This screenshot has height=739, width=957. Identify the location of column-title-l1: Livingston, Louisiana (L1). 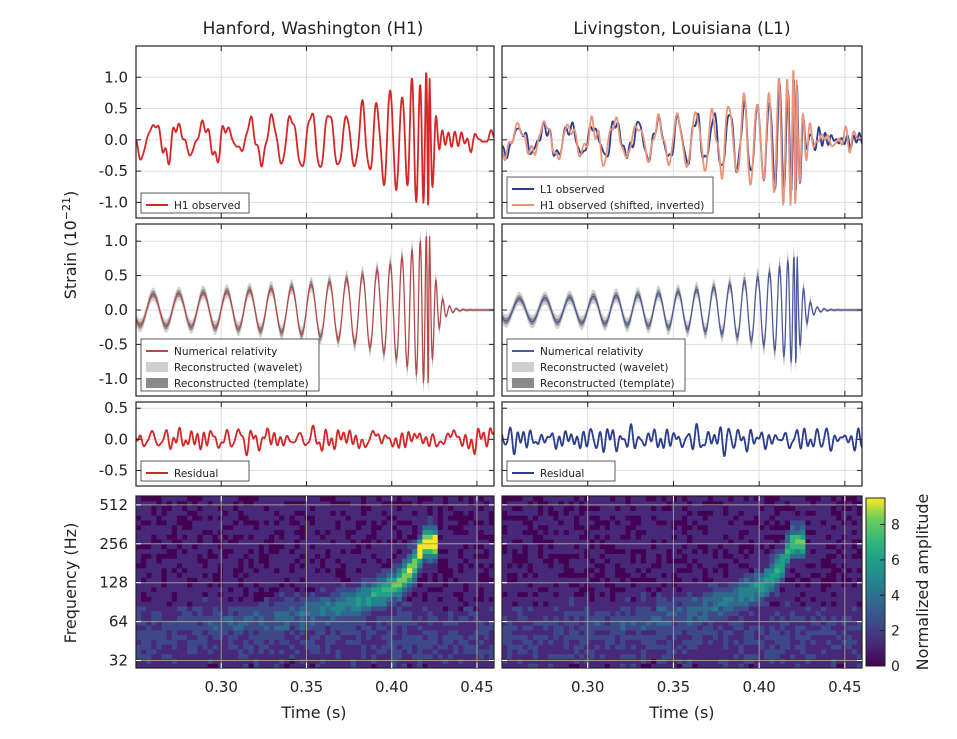
(681, 29).